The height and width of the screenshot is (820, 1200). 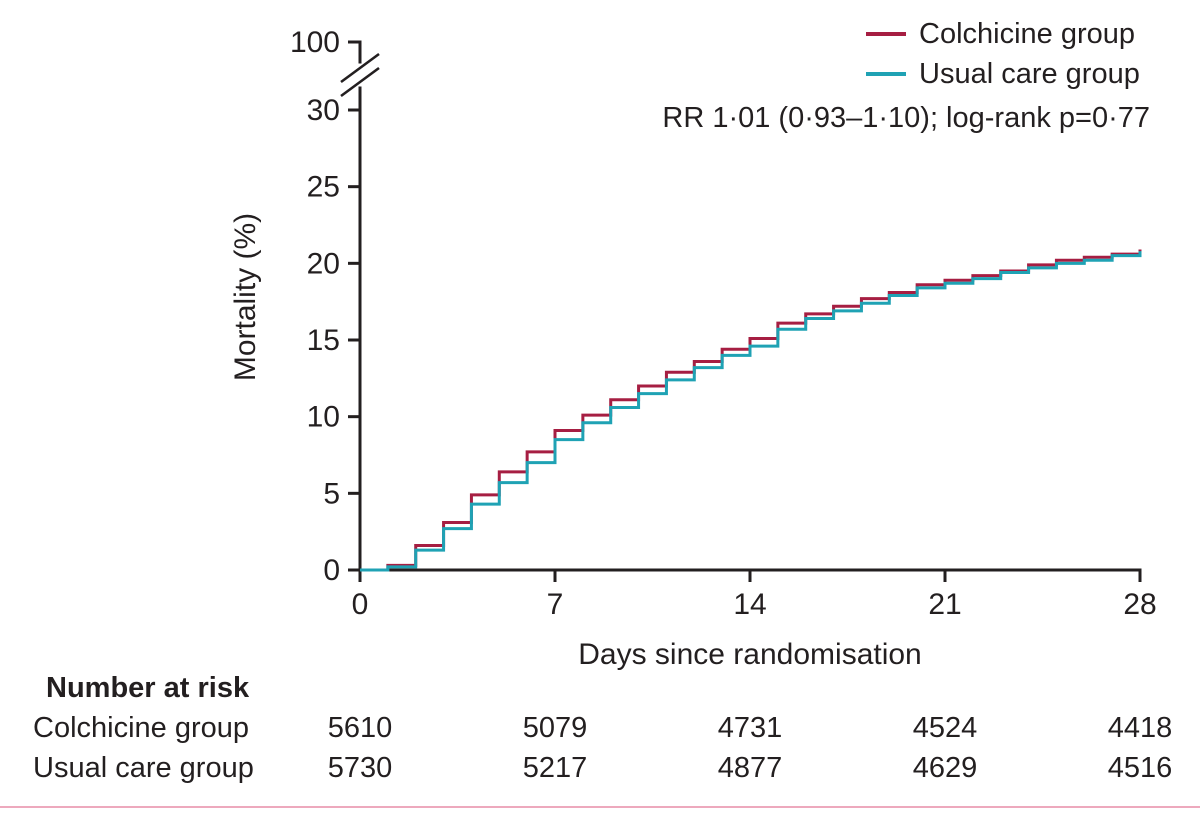 I want to click on risk-row-label-colchicine: Colchicine group, so click(x=141, y=728).